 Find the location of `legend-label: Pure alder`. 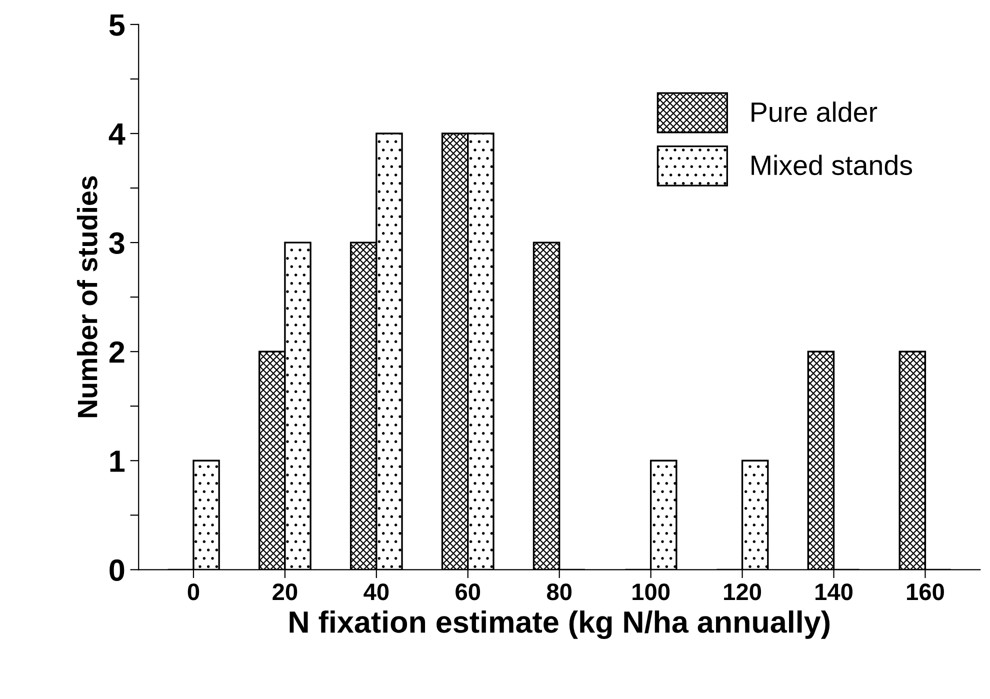

legend-label: Pure alder is located at coordinates (815, 112).